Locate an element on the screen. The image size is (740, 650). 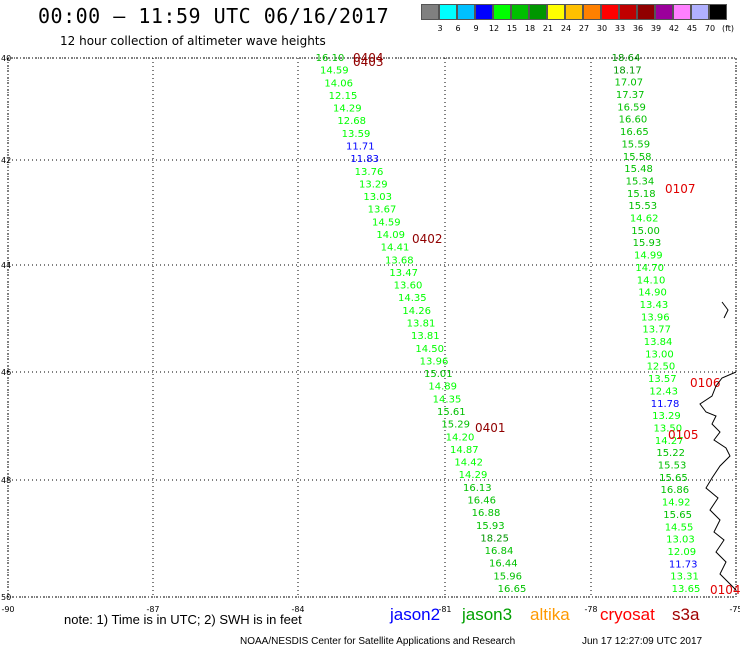
wave-height-value: 12.50 is located at coordinates (661, 367).